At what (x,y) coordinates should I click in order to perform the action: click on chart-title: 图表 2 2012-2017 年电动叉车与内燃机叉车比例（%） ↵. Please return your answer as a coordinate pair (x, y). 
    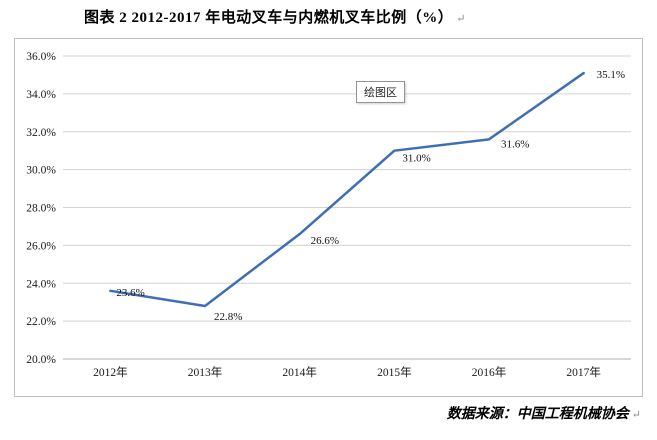
    Looking at the image, I should click on (275, 16).